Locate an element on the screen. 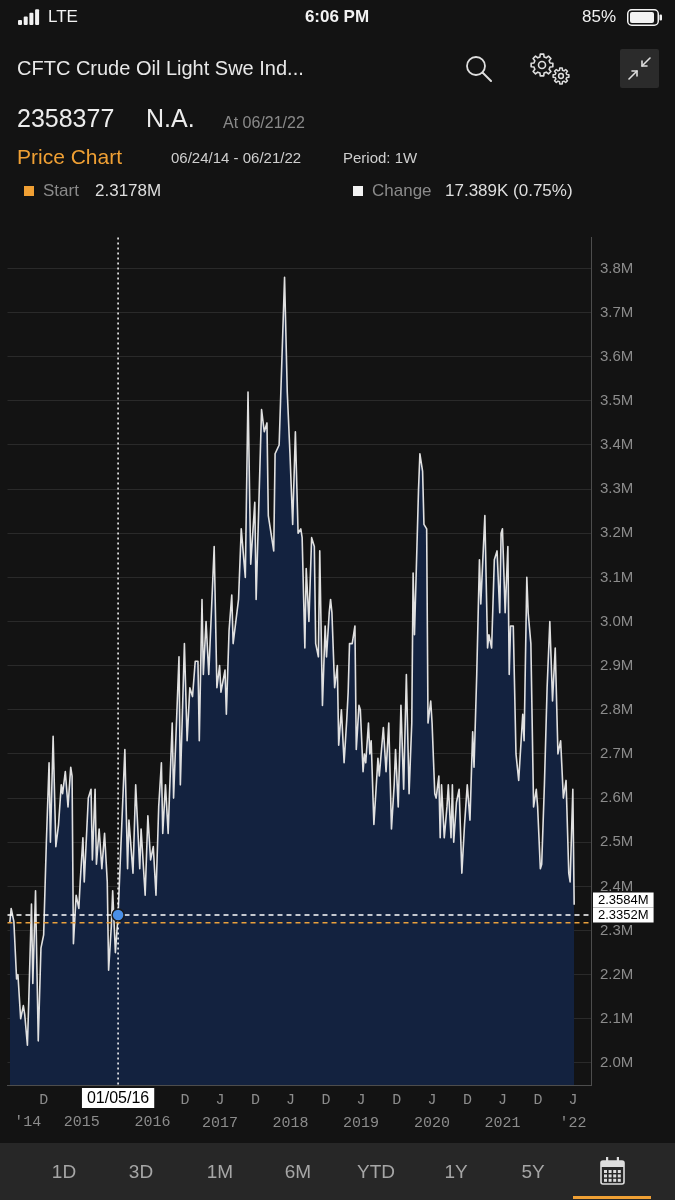  text: 06/24/14 - 06/21/22 is located at coordinates (236, 158).